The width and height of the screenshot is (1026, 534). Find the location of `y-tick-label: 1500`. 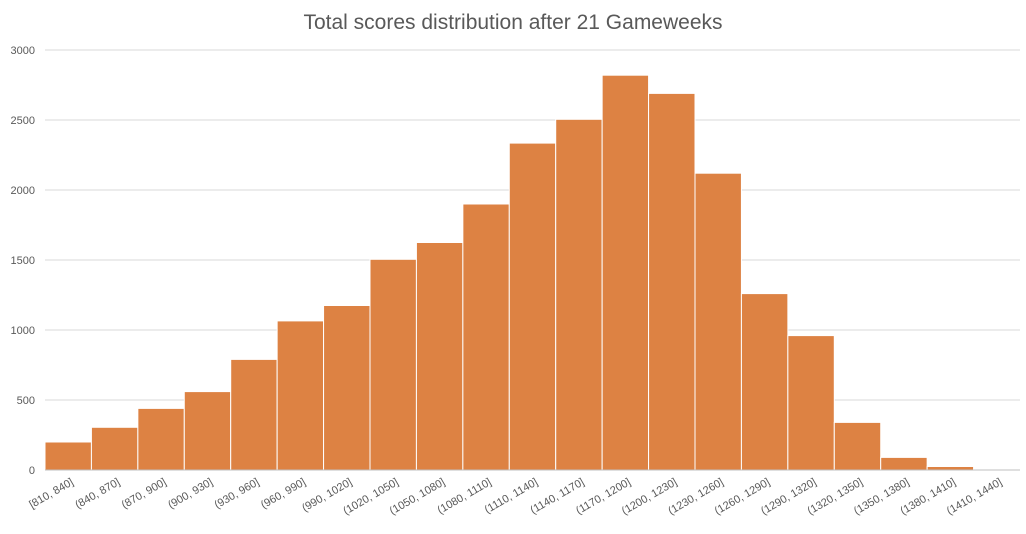

y-tick-label: 1500 is located at coordinates (23, 261).